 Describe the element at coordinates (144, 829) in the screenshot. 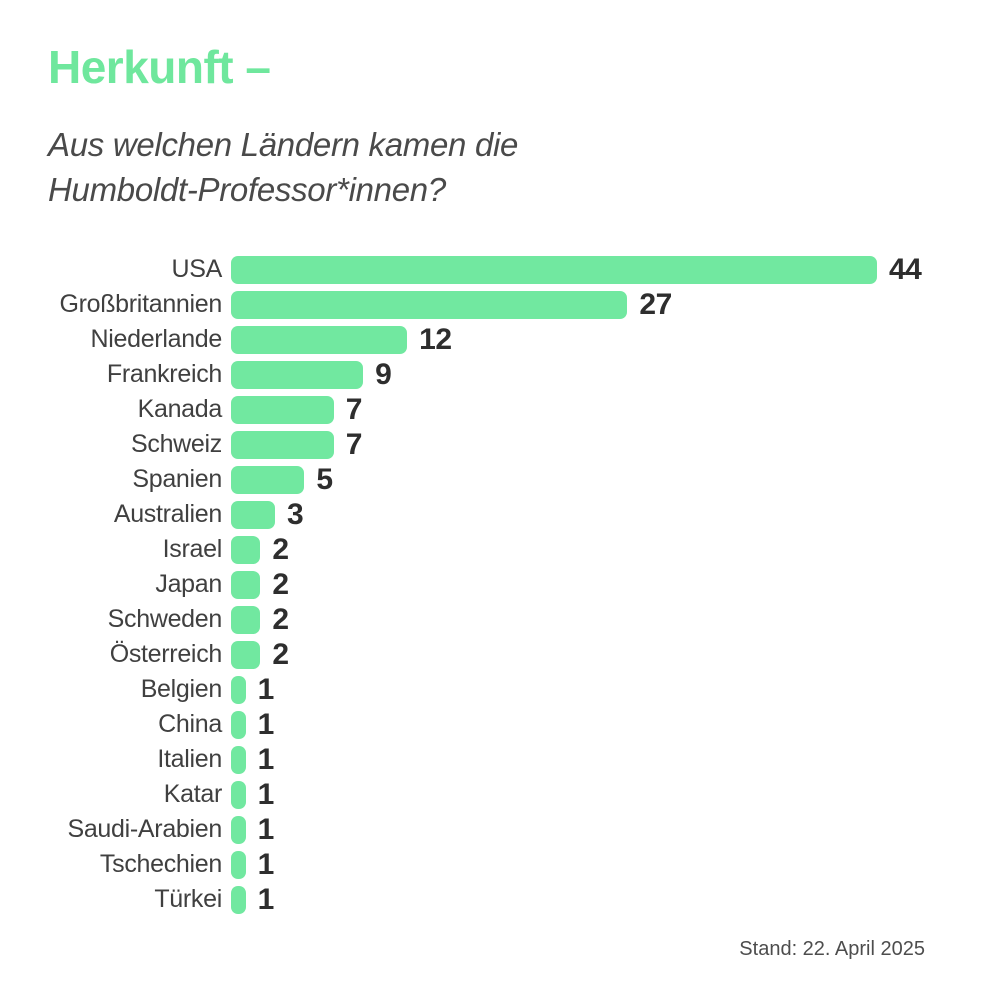

I see `country-label: Saudi-Arabien` at that location.